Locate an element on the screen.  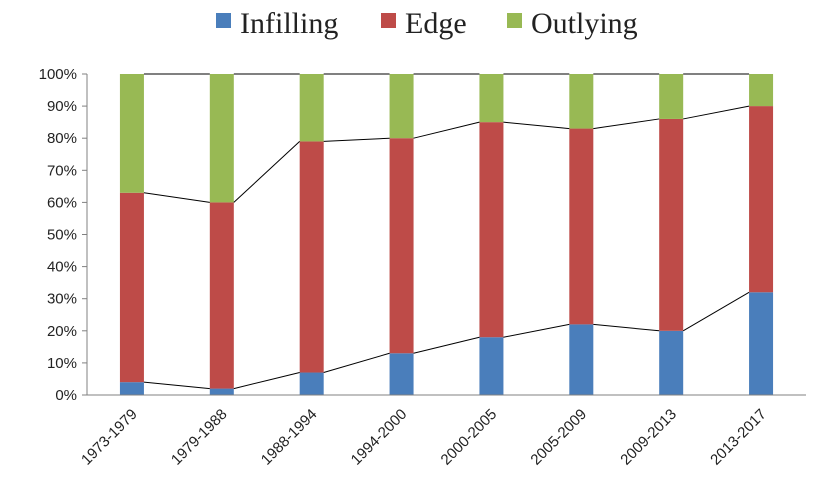
legend-swatch-outlying is located at coordinates (514, 20).